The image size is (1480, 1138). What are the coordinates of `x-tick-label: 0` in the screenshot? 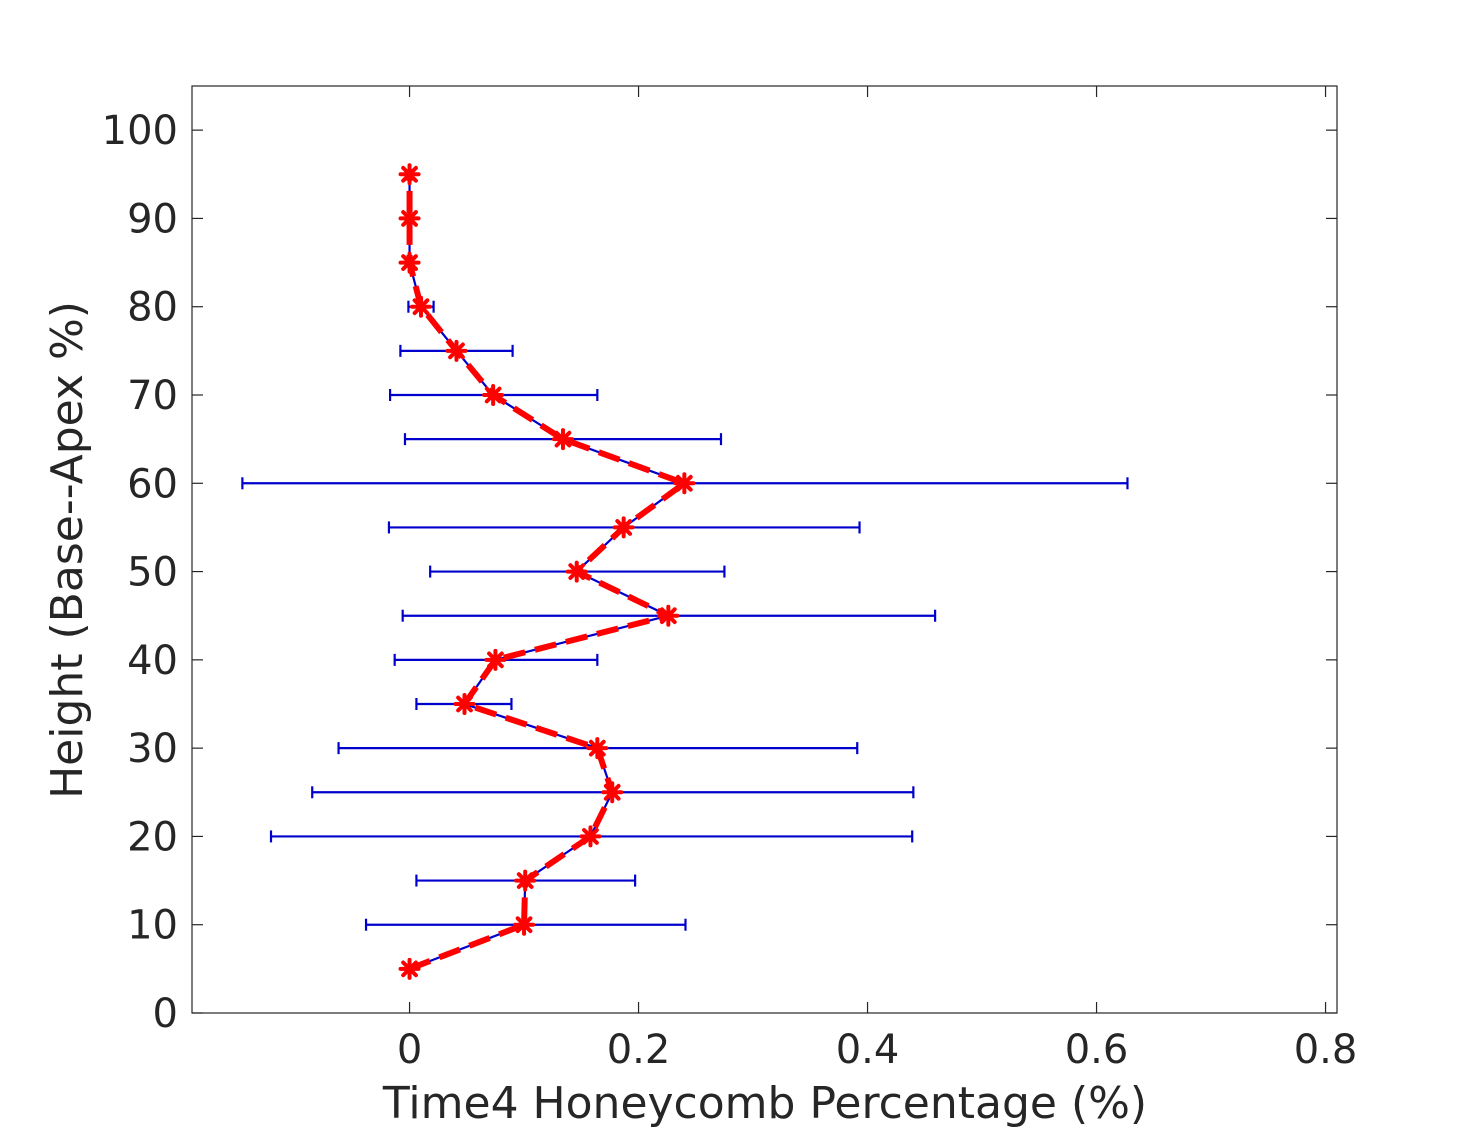 It's located at (409, 1050).